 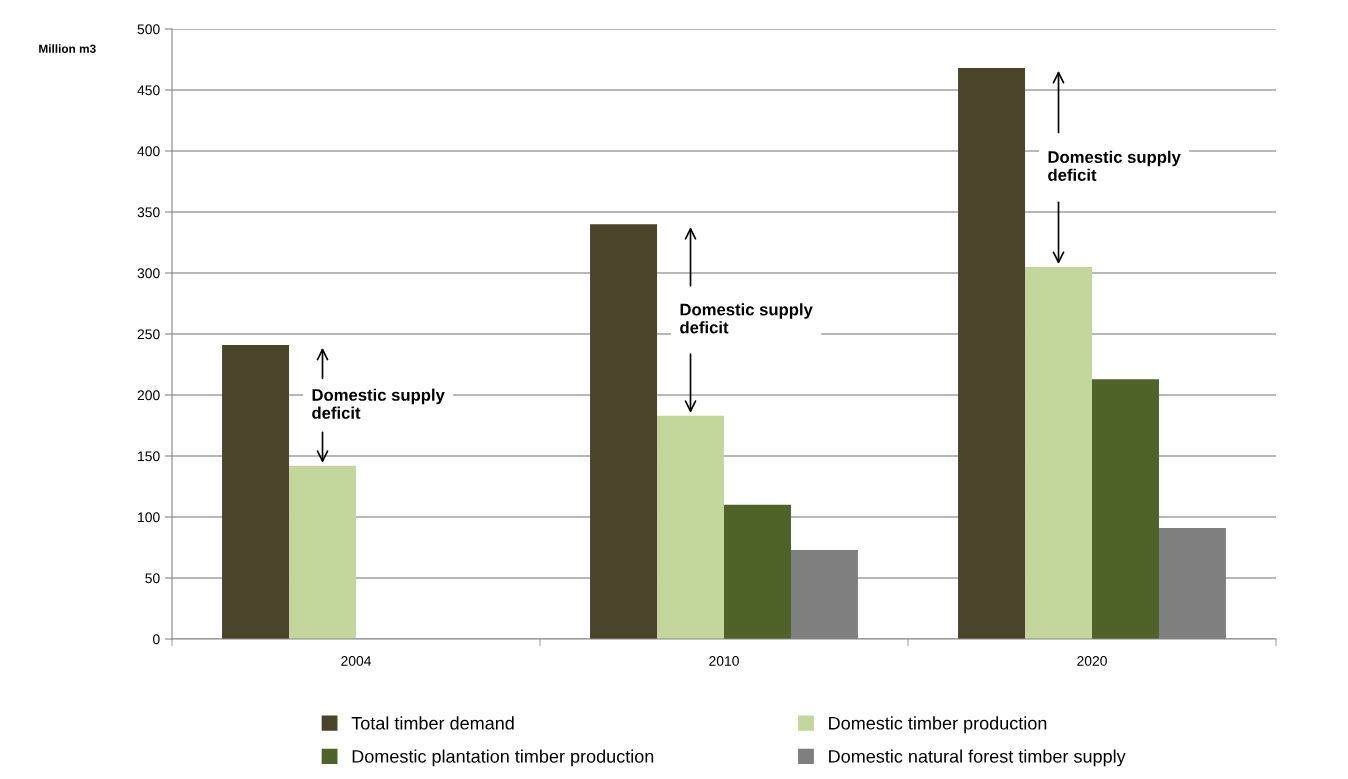 I want to click on y-tick-label: 150, so click(x=149, y=456).